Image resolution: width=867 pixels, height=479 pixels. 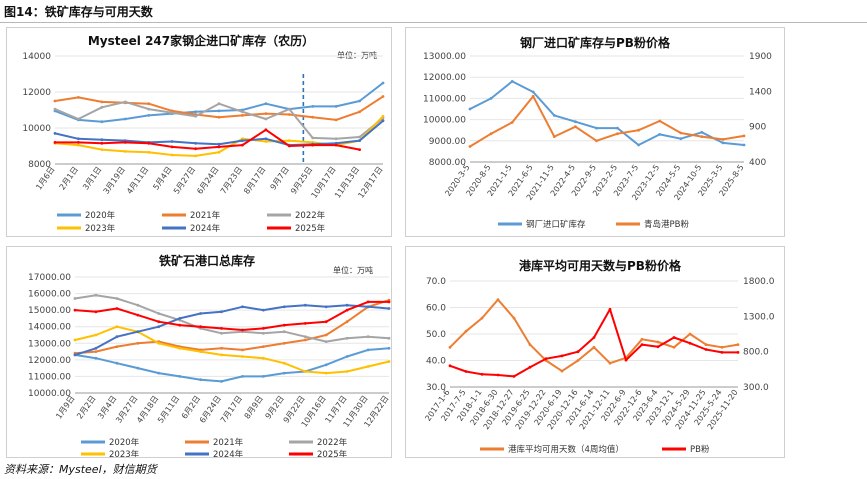 I want to click on legend-label: 2022年, so click(x=310, y=215).